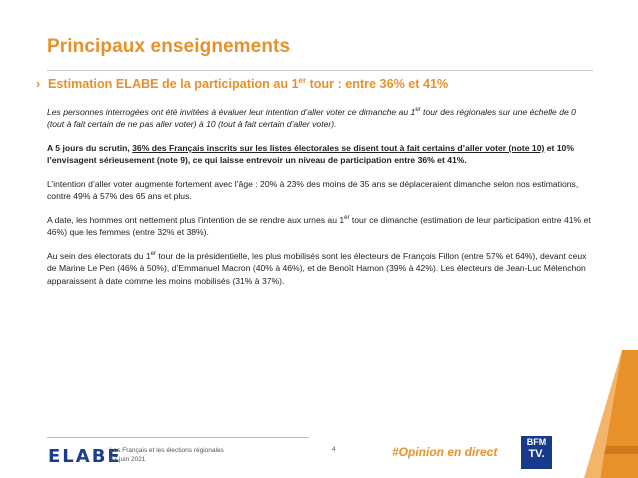 The height and width of the screenshot is (478, 638). I want to click on page-title: Principaux enseignements, so click(169, 46).